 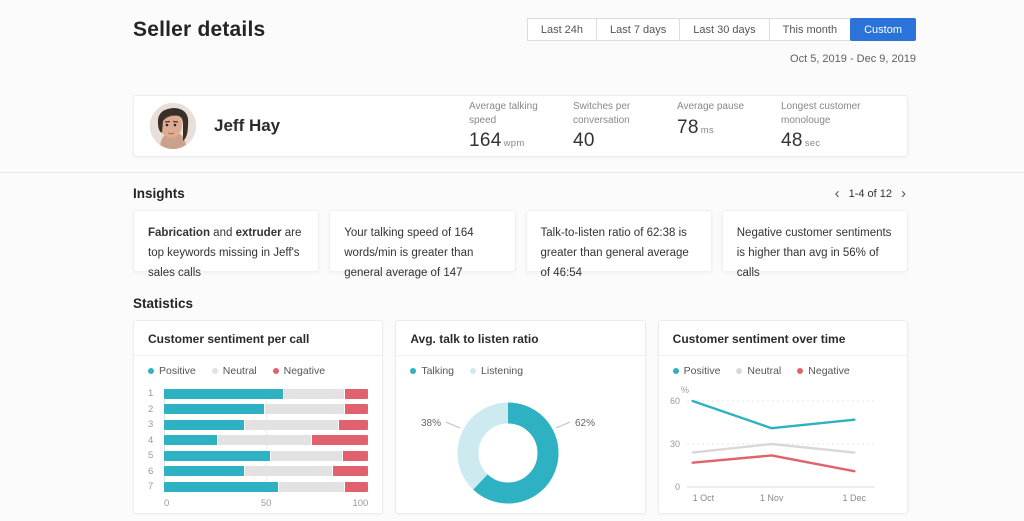 What do you see at coordinates (512, 172) in the screenshot?
I see `section-divider` at bounding box center [512, 172].